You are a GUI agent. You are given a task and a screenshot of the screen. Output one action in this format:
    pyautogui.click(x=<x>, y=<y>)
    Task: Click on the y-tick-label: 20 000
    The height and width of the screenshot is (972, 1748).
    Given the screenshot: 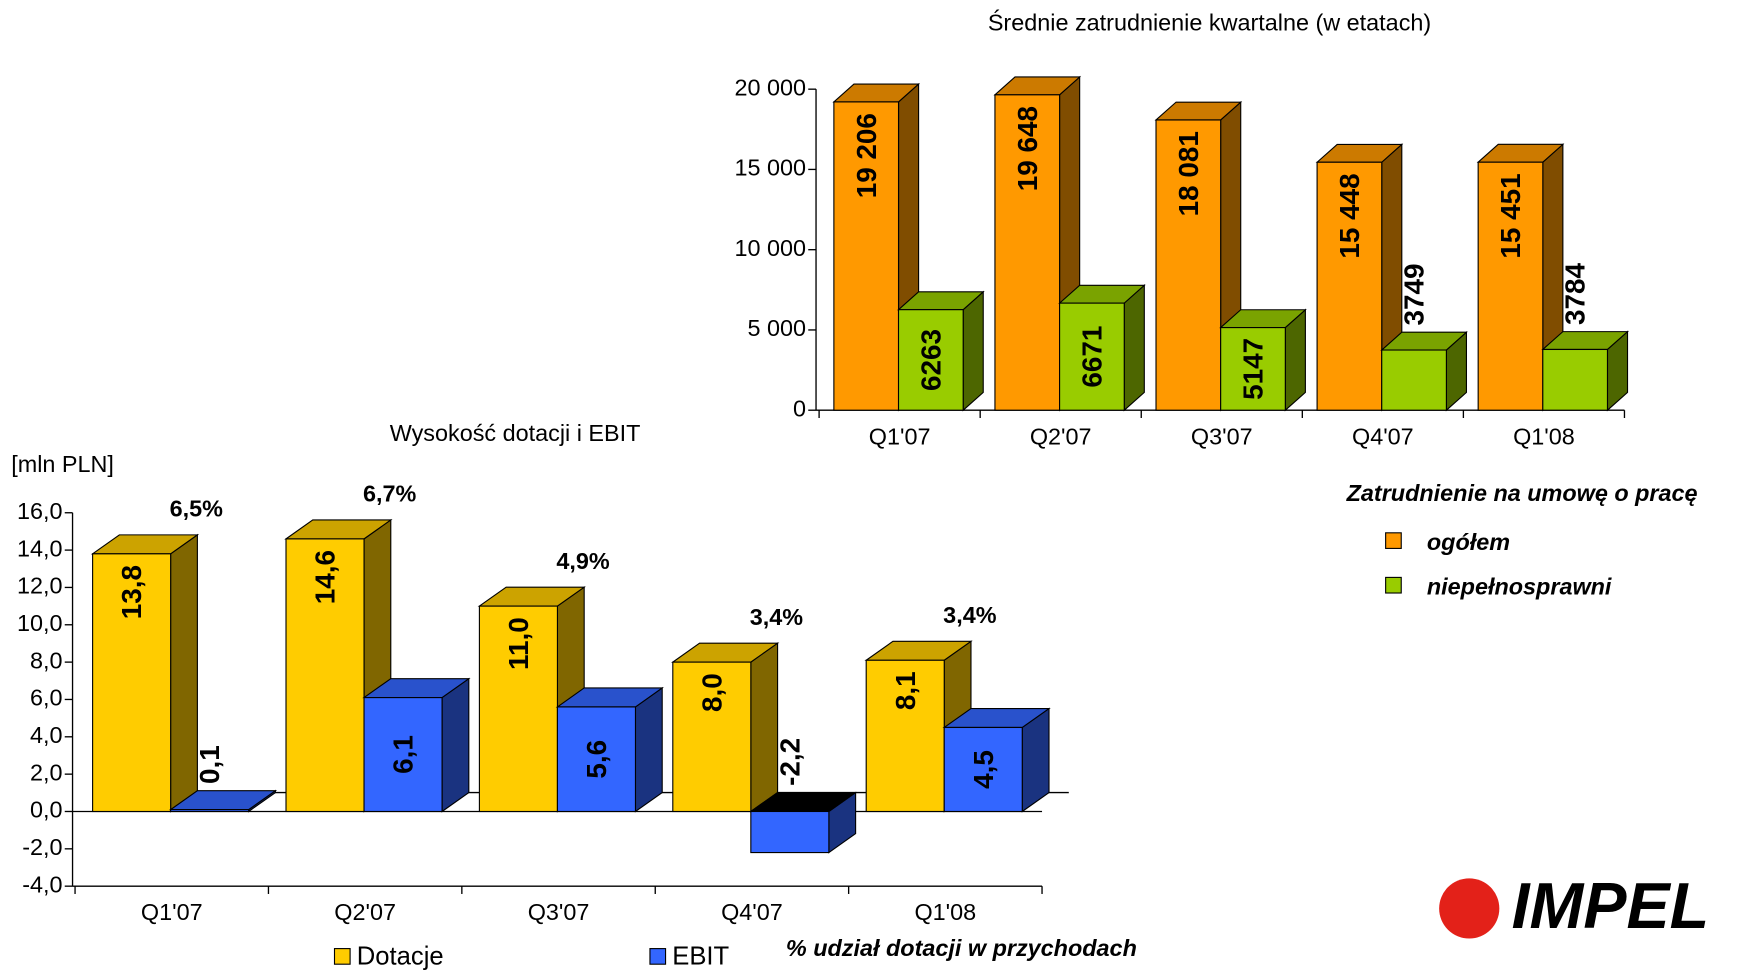 What is the action you would take?
    pyautogui.click(x=770, y=87)
    